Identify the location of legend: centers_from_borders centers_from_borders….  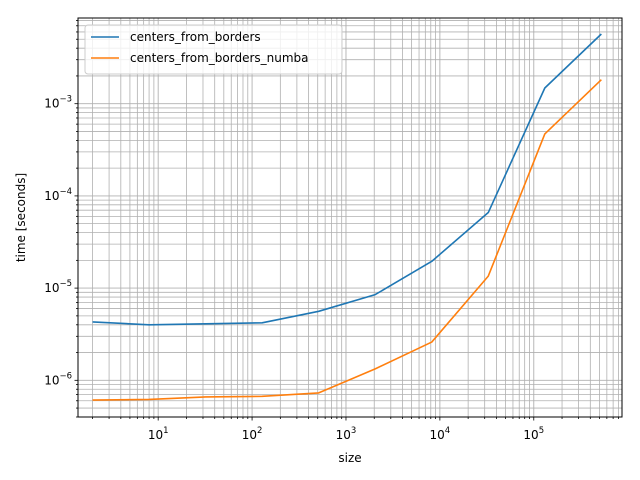
(213, 49).